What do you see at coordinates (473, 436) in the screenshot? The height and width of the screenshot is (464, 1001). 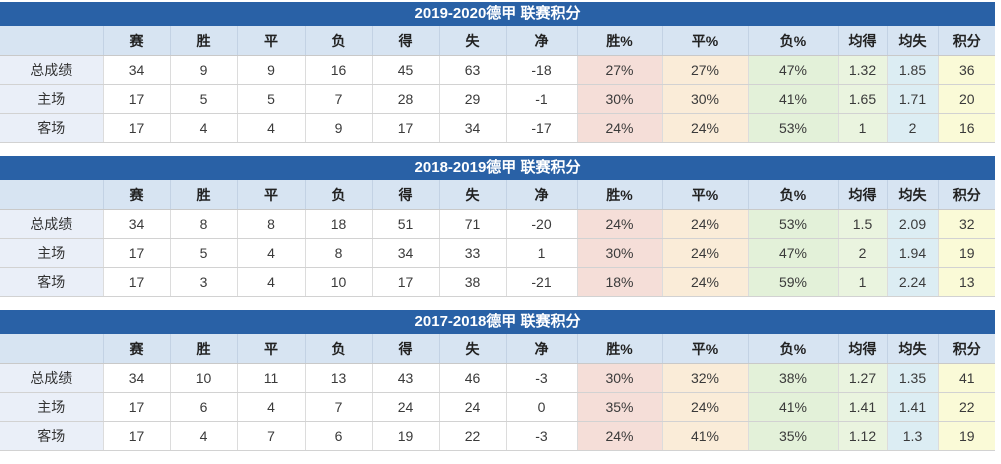 I see `cell-goals_against: 22` at bounding box center [473, 436].